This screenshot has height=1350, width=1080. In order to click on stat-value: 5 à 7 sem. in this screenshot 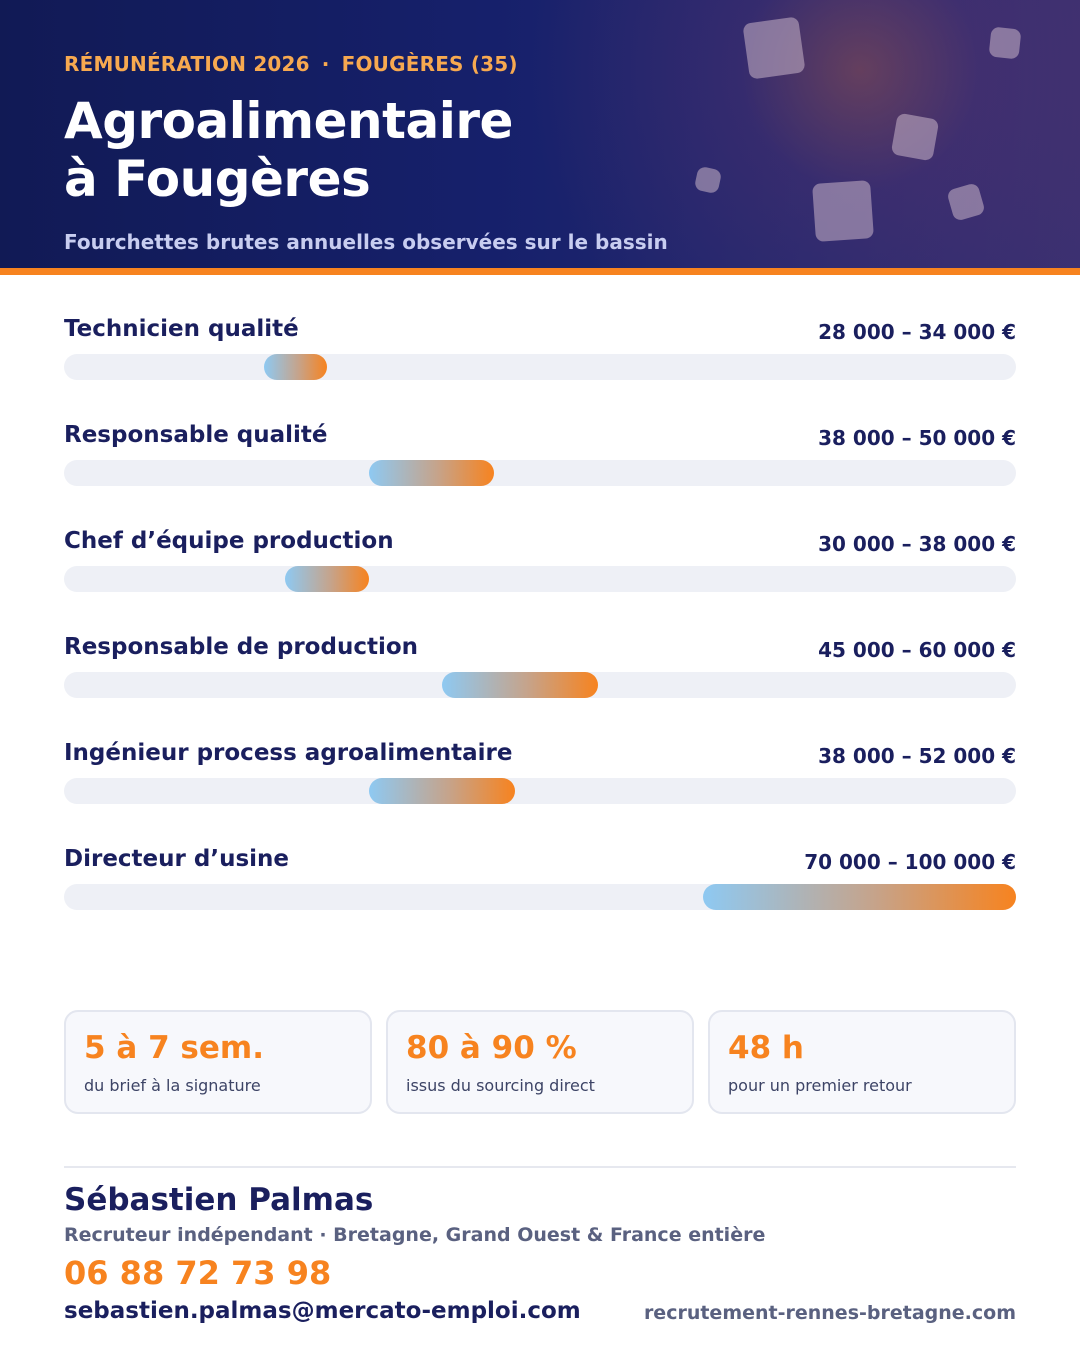, I will do `click(174, 1048)`.